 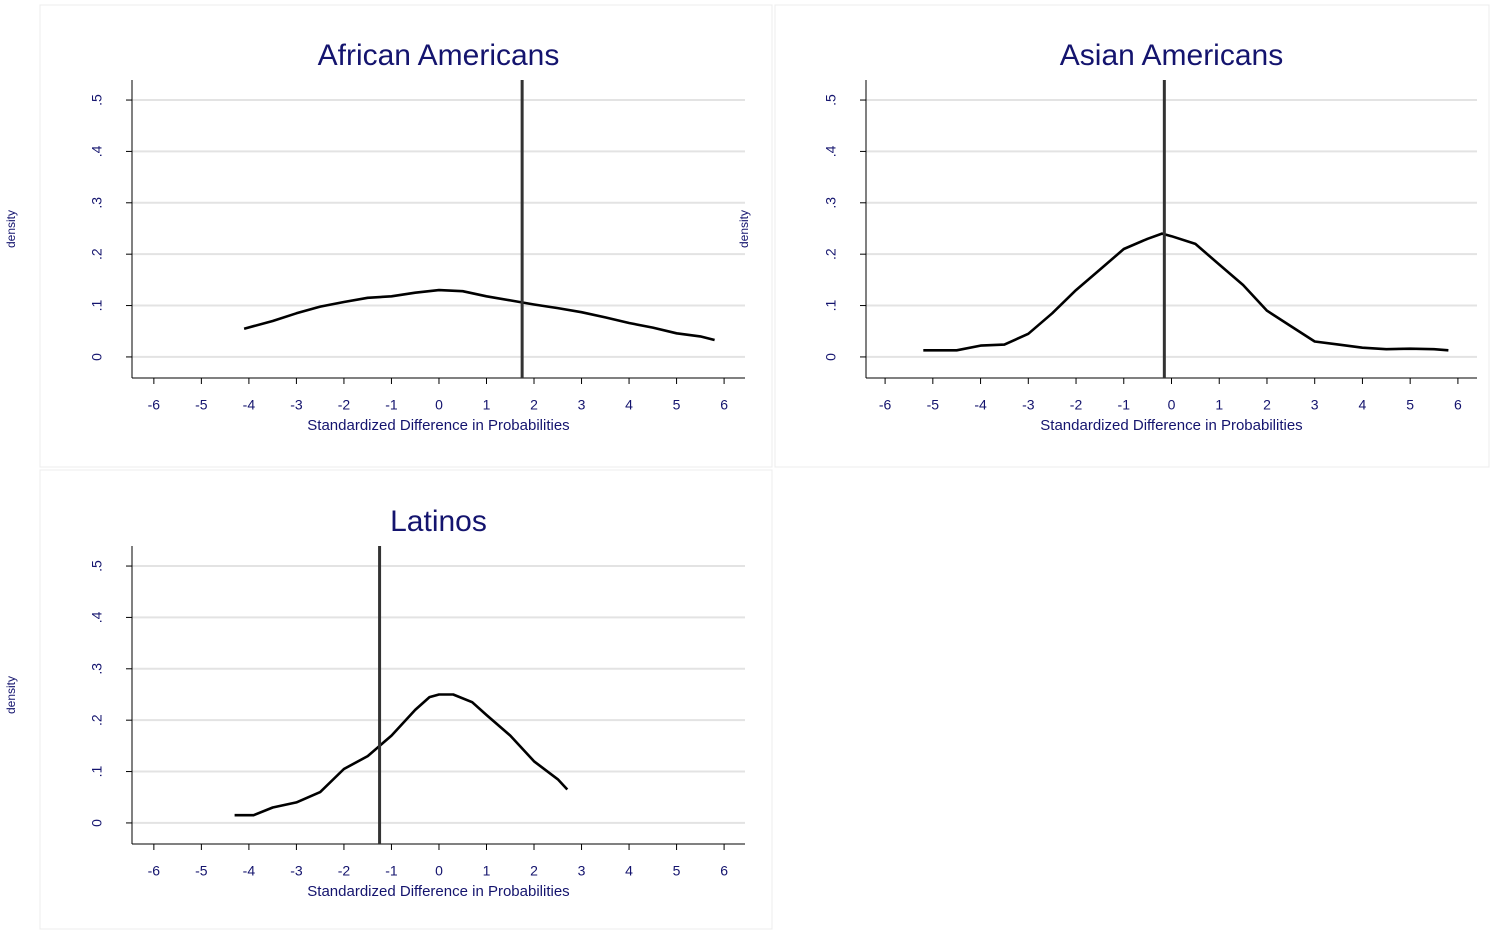 What do you see at coordinates (1171, 55) in the screenshot?
I see `chart-title: Asian Americans` at bounding box center [1171, 55].